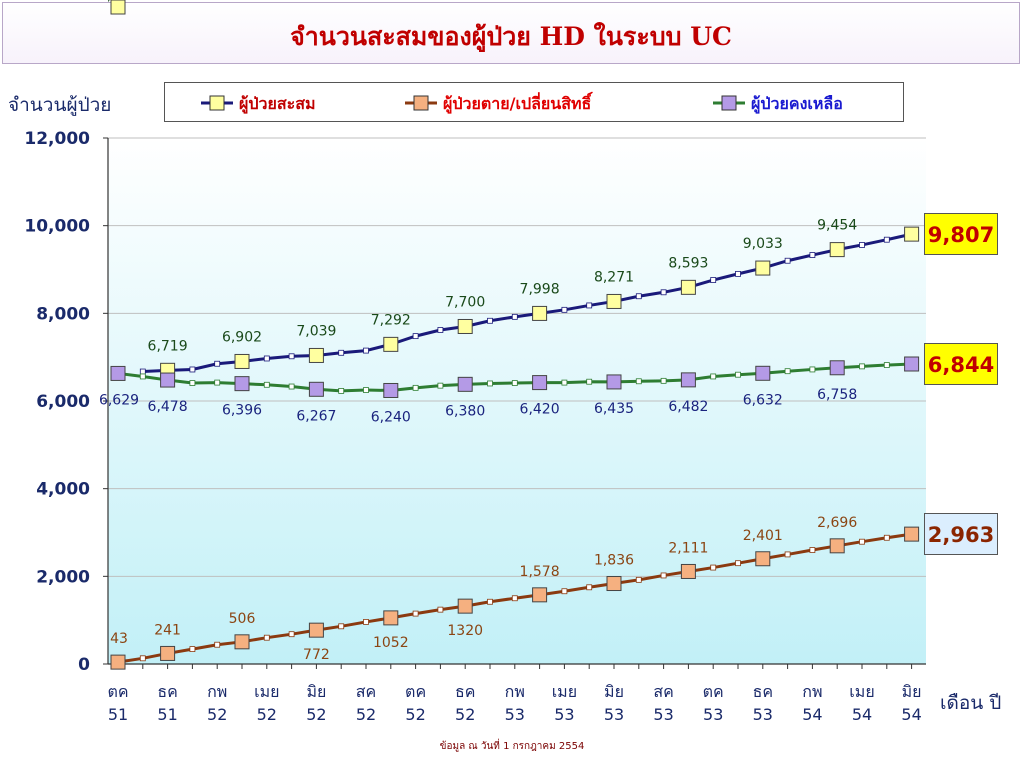  I want to click on end-marker-remaining, so click(912, 364).